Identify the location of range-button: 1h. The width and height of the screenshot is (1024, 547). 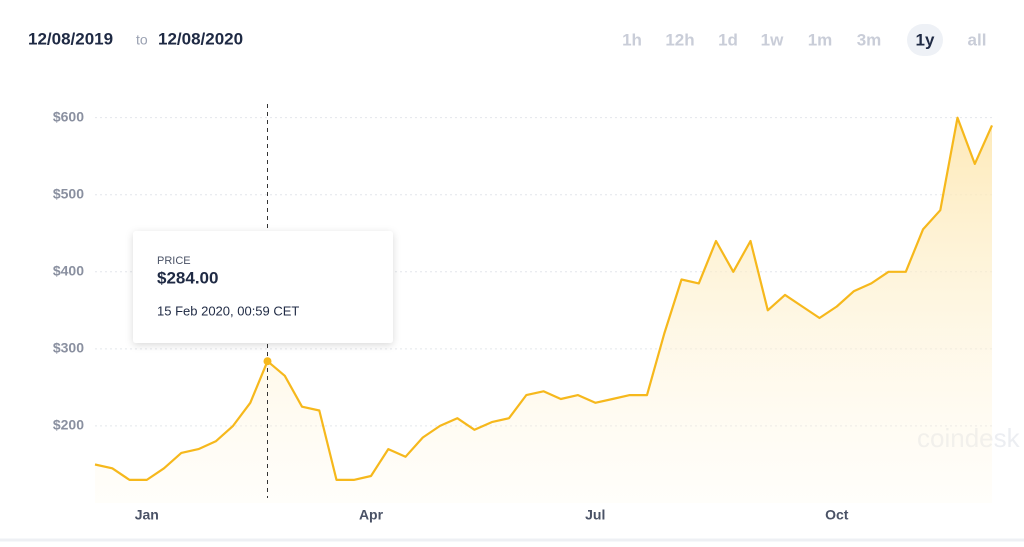
(632, 39).